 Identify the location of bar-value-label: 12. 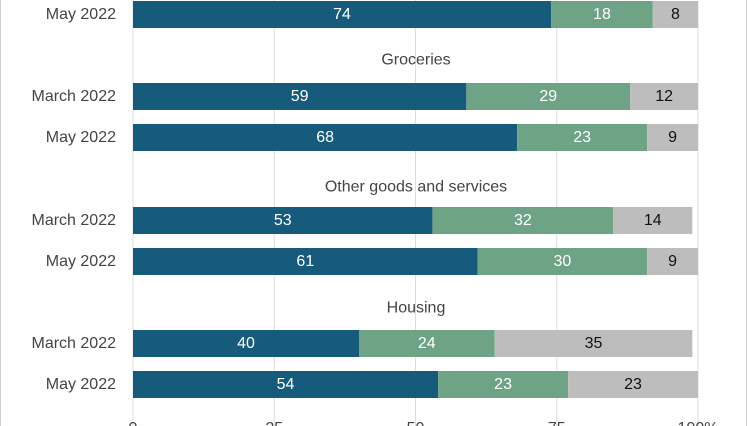
(664, 96).